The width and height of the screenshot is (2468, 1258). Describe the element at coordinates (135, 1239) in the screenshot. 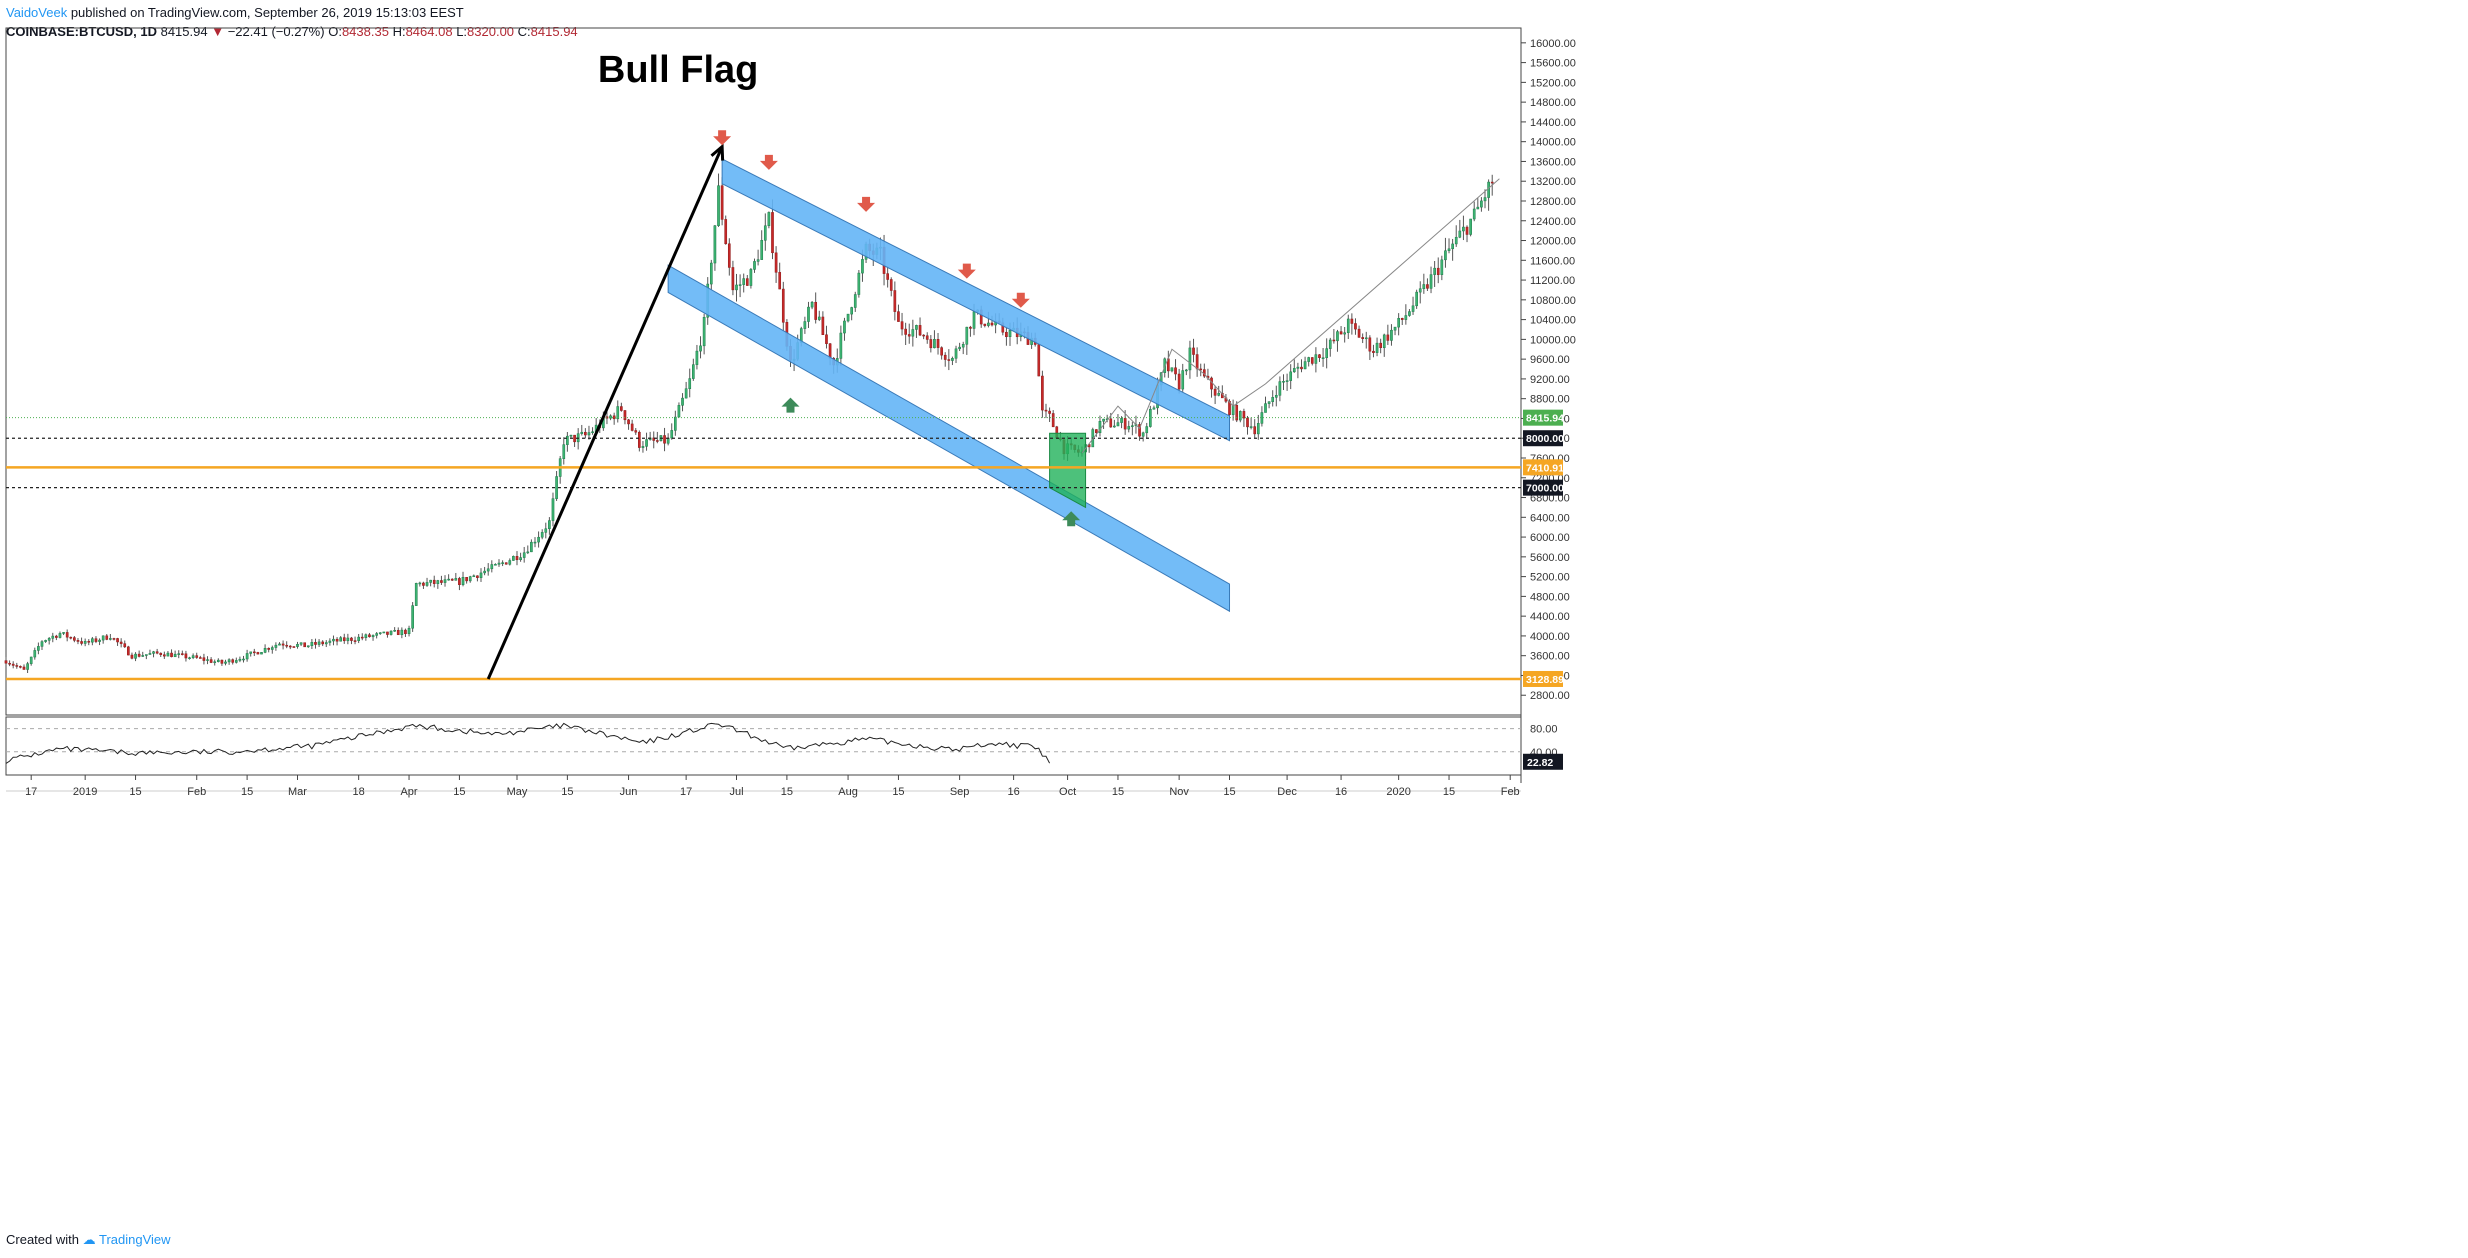

I see `tradingview-brand: TradingView` at that location.